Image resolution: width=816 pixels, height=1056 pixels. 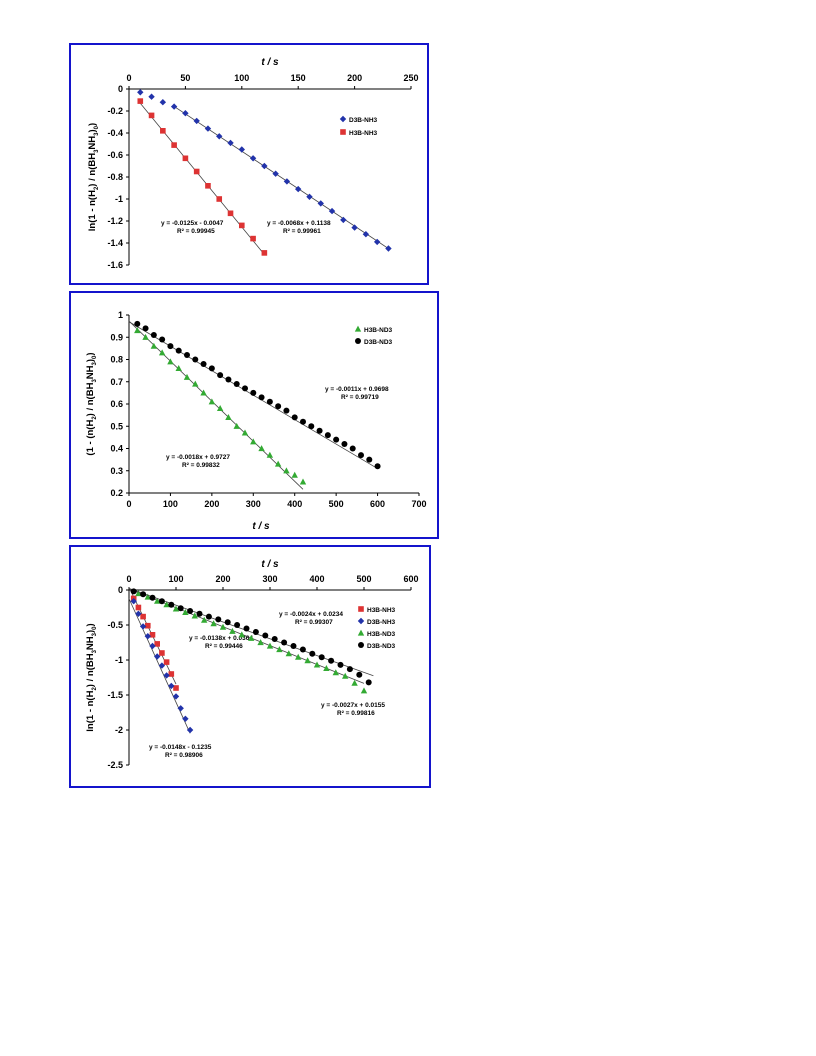 What do you see at coordinates (120, 590) in the screenshot?
I see `chart-3-y-tick-label: 0` at bounding box center [120, 590].